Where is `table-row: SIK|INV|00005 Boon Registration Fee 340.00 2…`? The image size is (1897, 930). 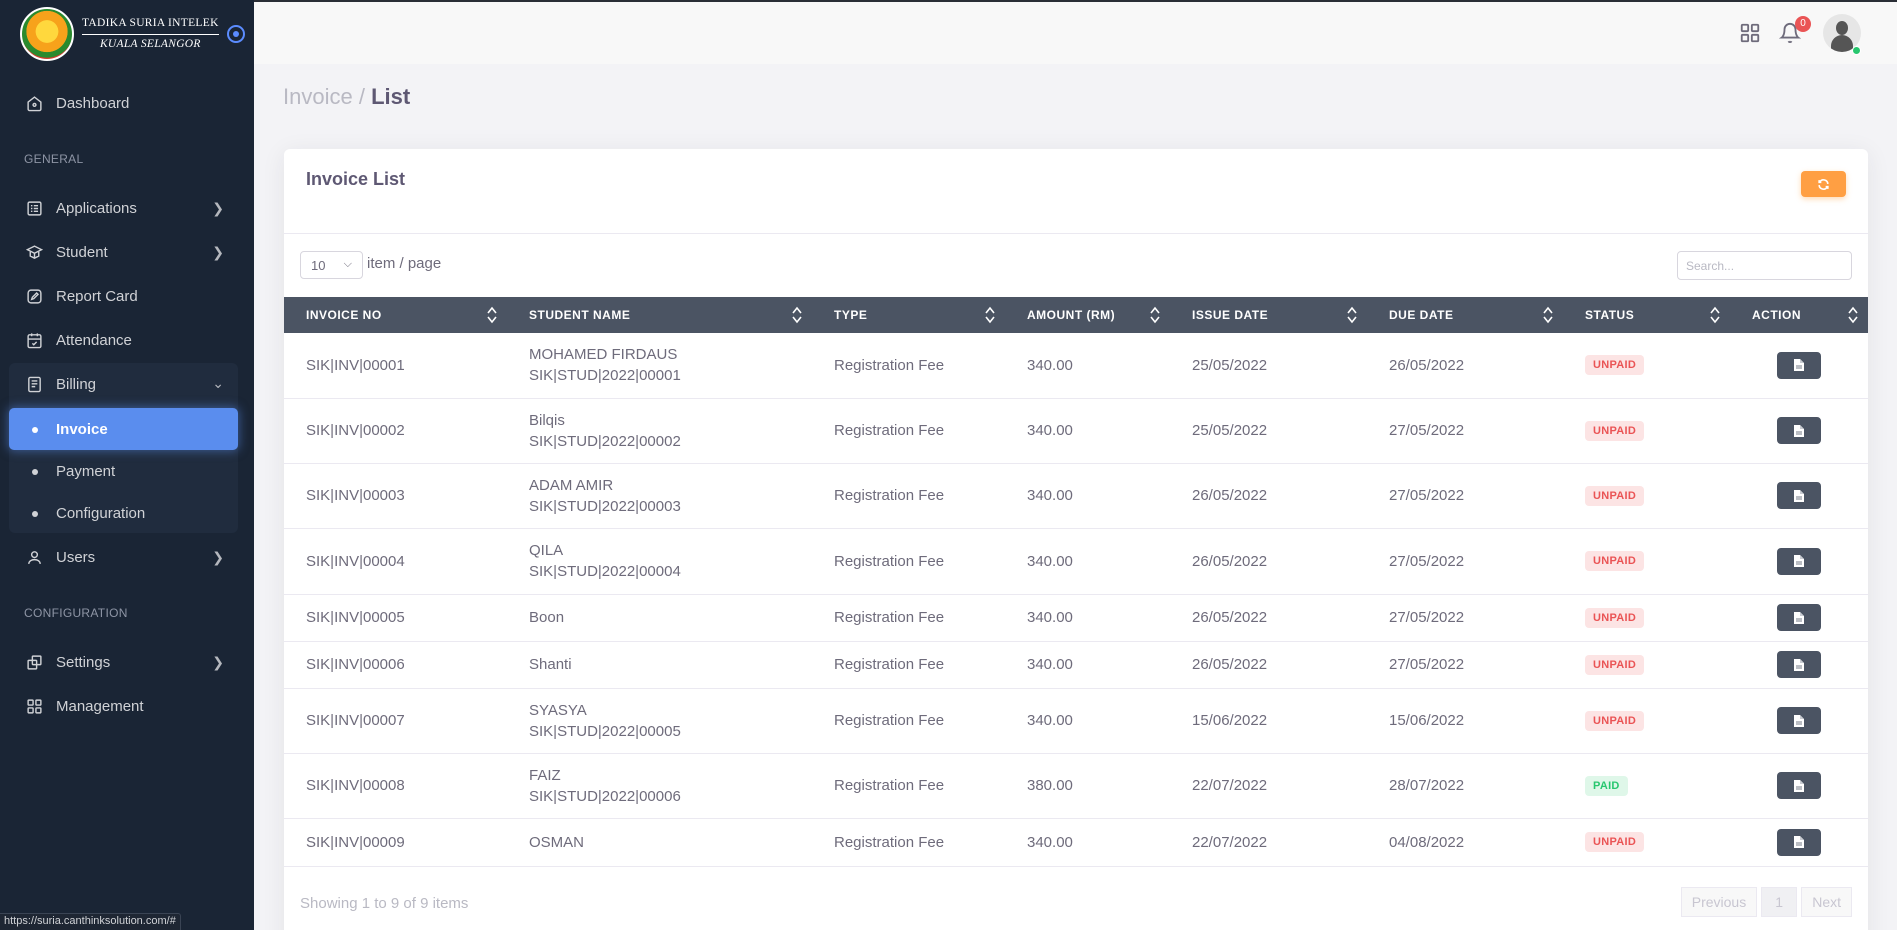
table-row: SIK|INV|00005 Boon Registration Fee 340.00 2… is located at coordinates (1076, 618).